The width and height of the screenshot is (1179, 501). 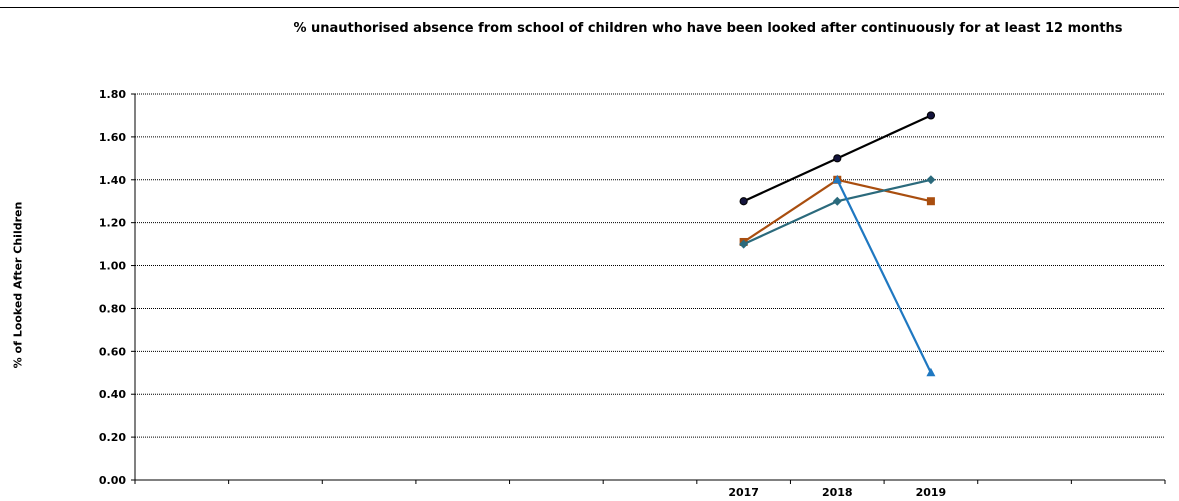 I want to click on y-tick-label: 0.60, so click(x=112, y=351).